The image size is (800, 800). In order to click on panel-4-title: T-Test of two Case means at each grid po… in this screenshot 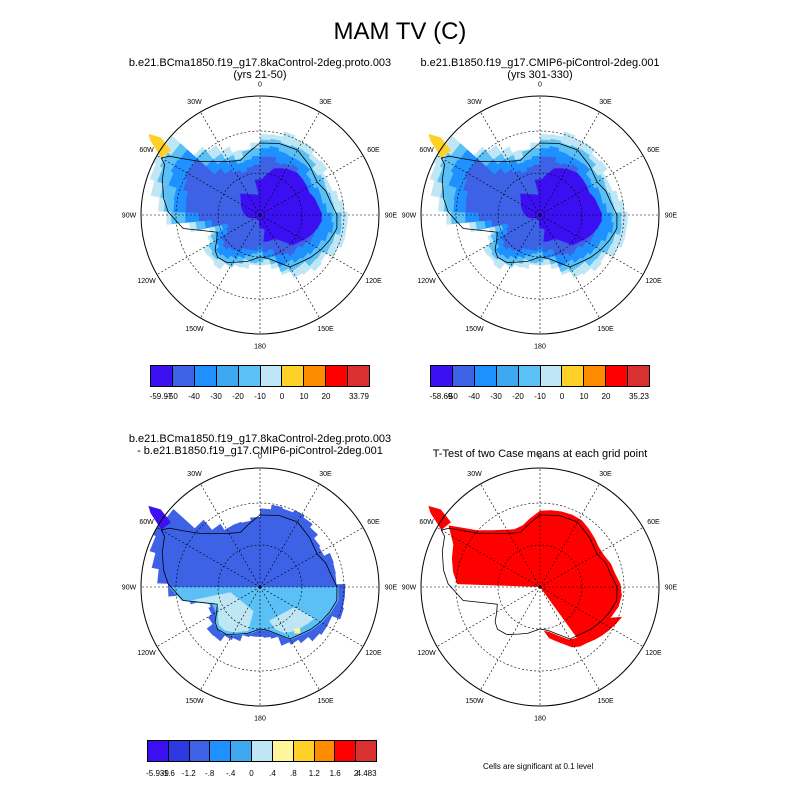, I will do `click(540, 454)`.